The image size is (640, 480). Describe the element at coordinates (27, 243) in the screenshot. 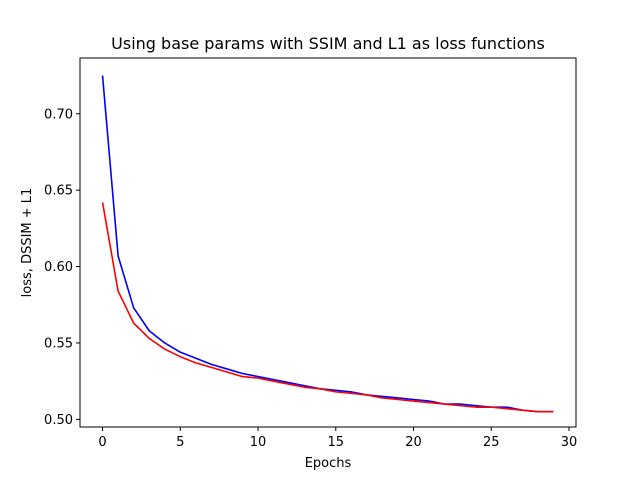

I see `y-axis-label: loss, DSSIM + L1` at that location.